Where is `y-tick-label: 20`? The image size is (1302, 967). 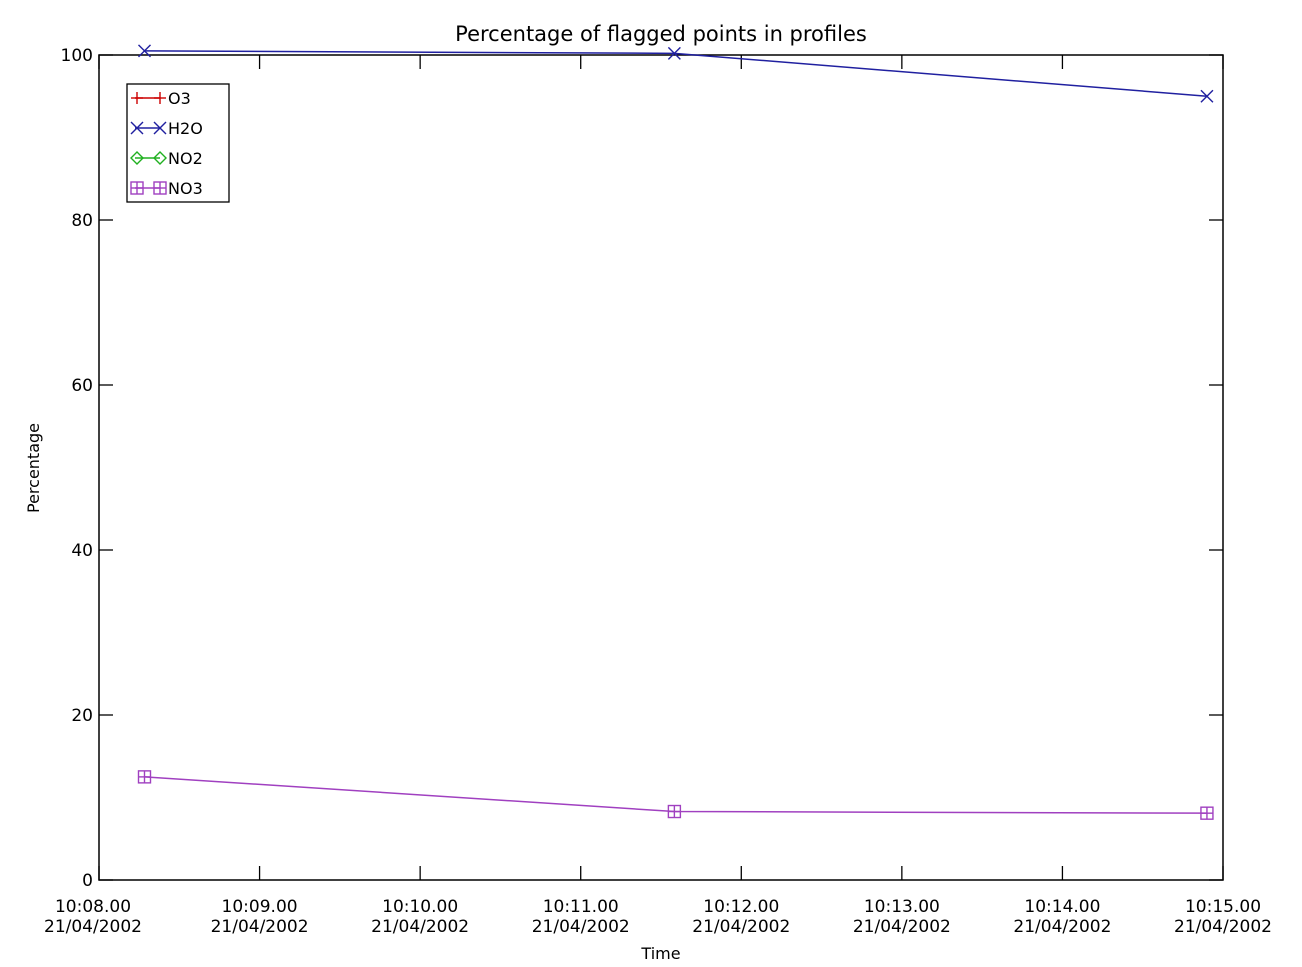 y-tick-label: 20 is located at coordinates (82, 716).